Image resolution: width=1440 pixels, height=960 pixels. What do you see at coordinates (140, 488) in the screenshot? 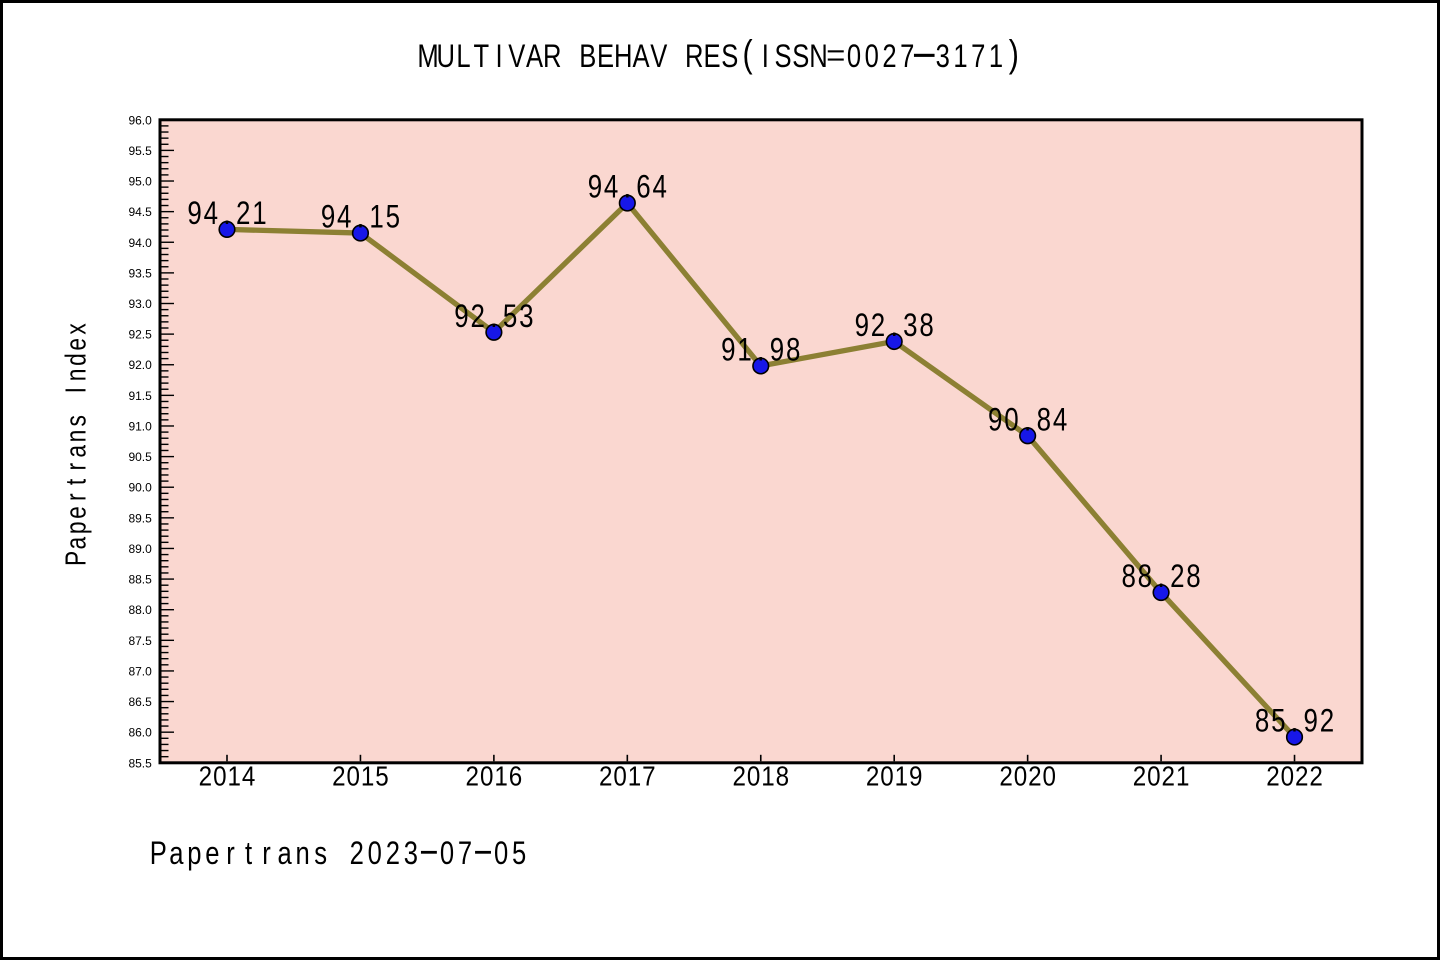
I see `svg-text: 90.0` at bounding box center [140, 488].